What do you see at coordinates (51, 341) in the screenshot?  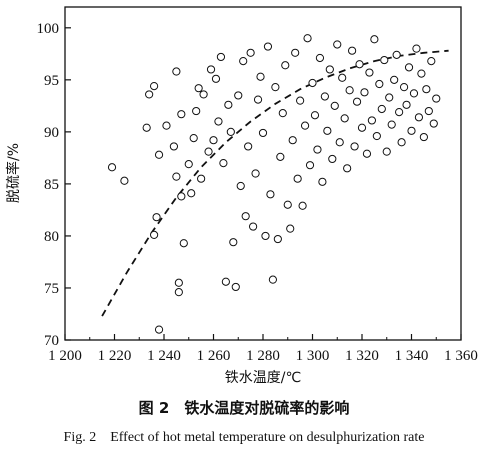 I see `y-tick-label: 70` at bounding box center [51, 341].